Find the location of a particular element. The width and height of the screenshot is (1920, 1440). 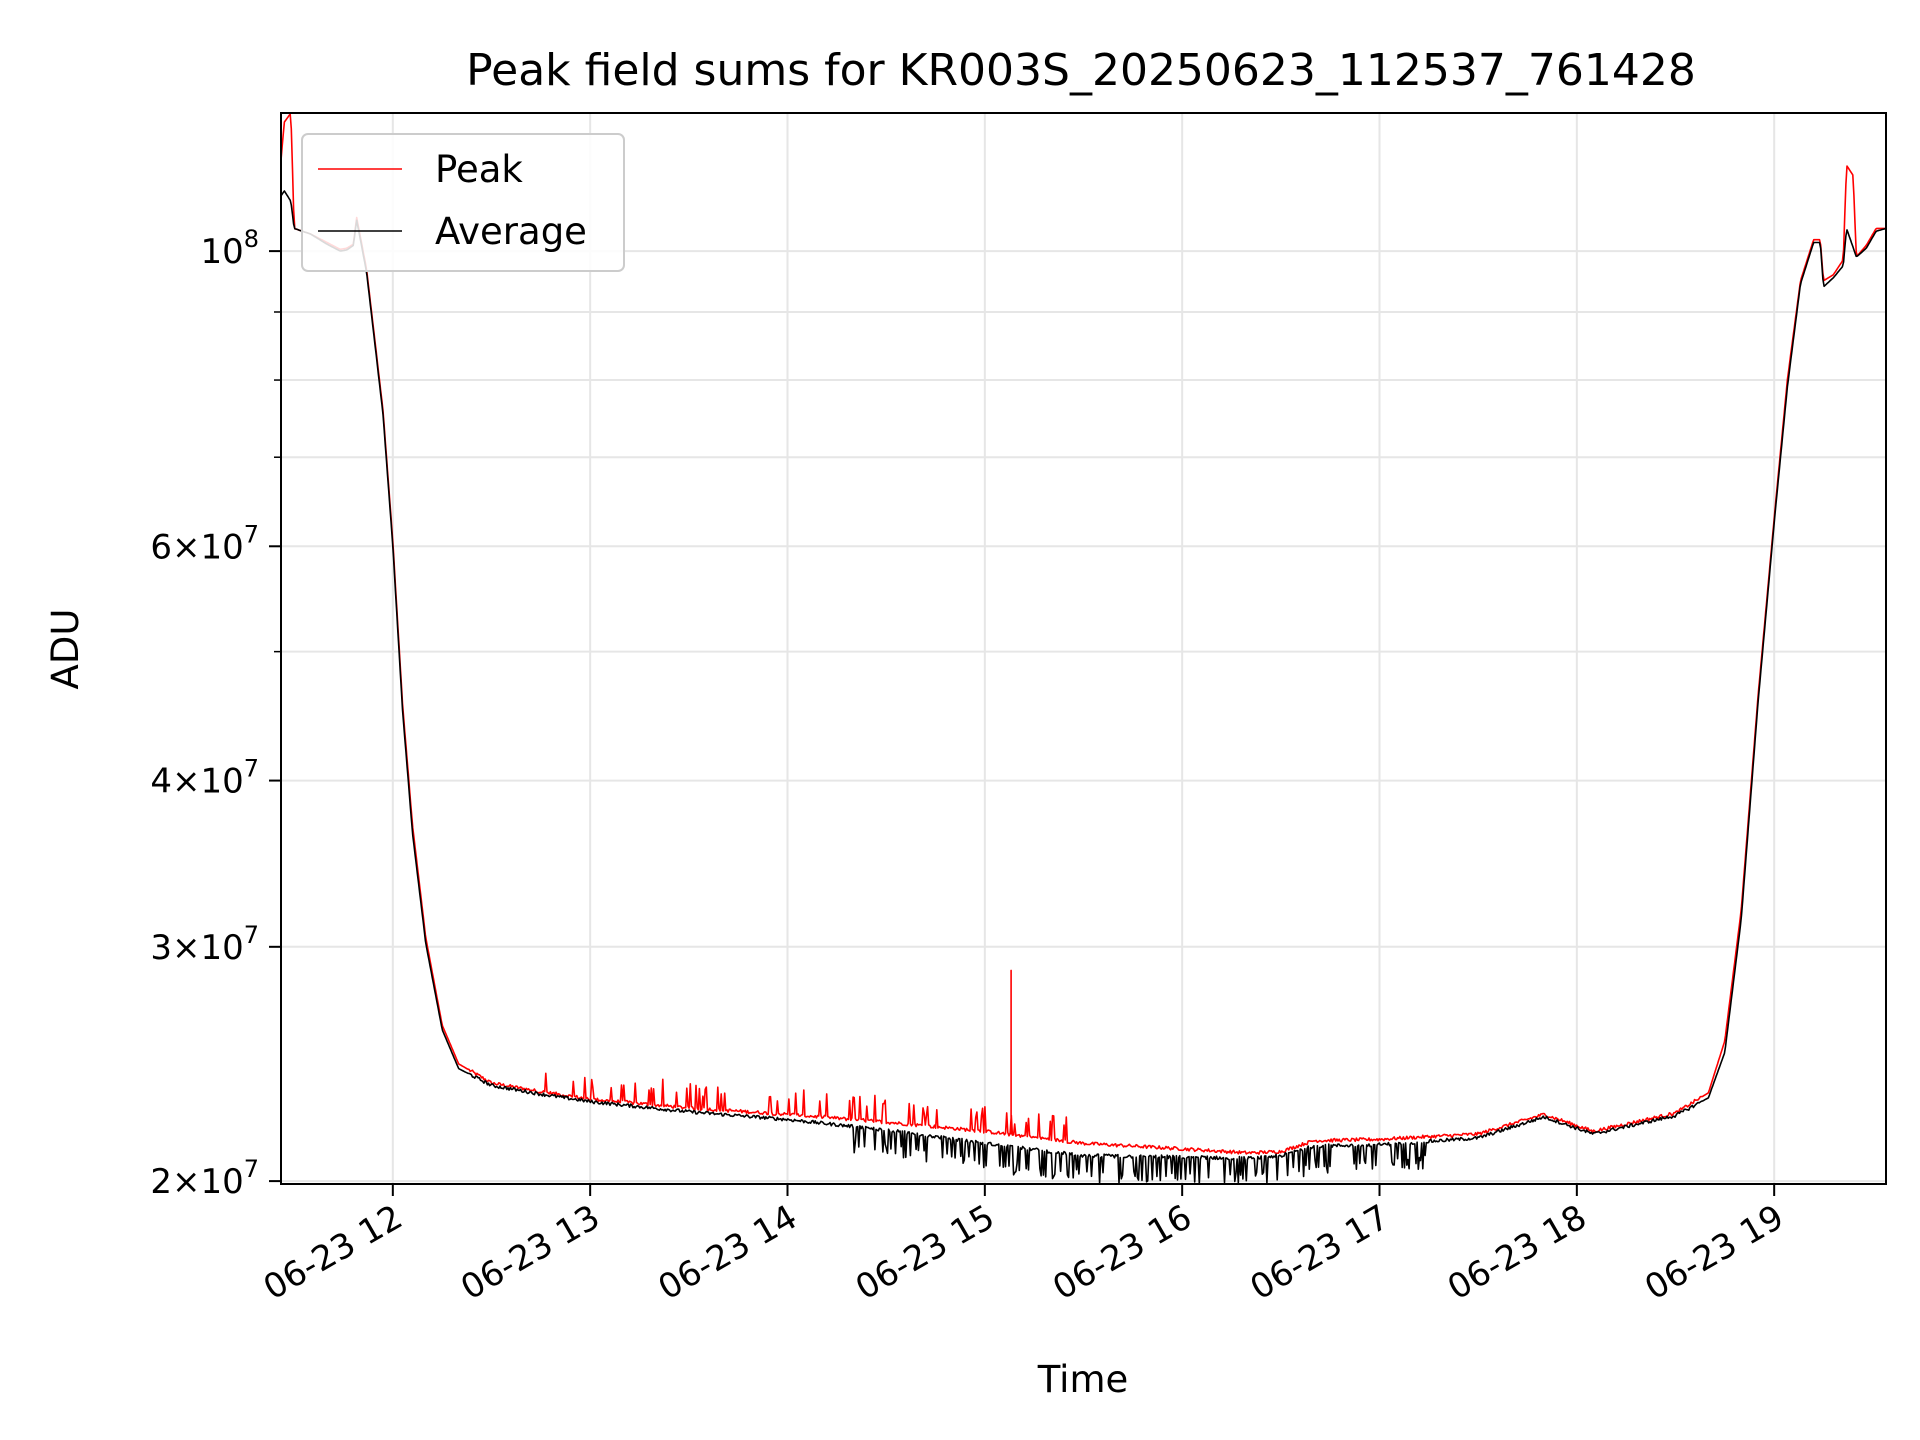

y-tick-label: 6×107 is located at coordinates (204, 543).